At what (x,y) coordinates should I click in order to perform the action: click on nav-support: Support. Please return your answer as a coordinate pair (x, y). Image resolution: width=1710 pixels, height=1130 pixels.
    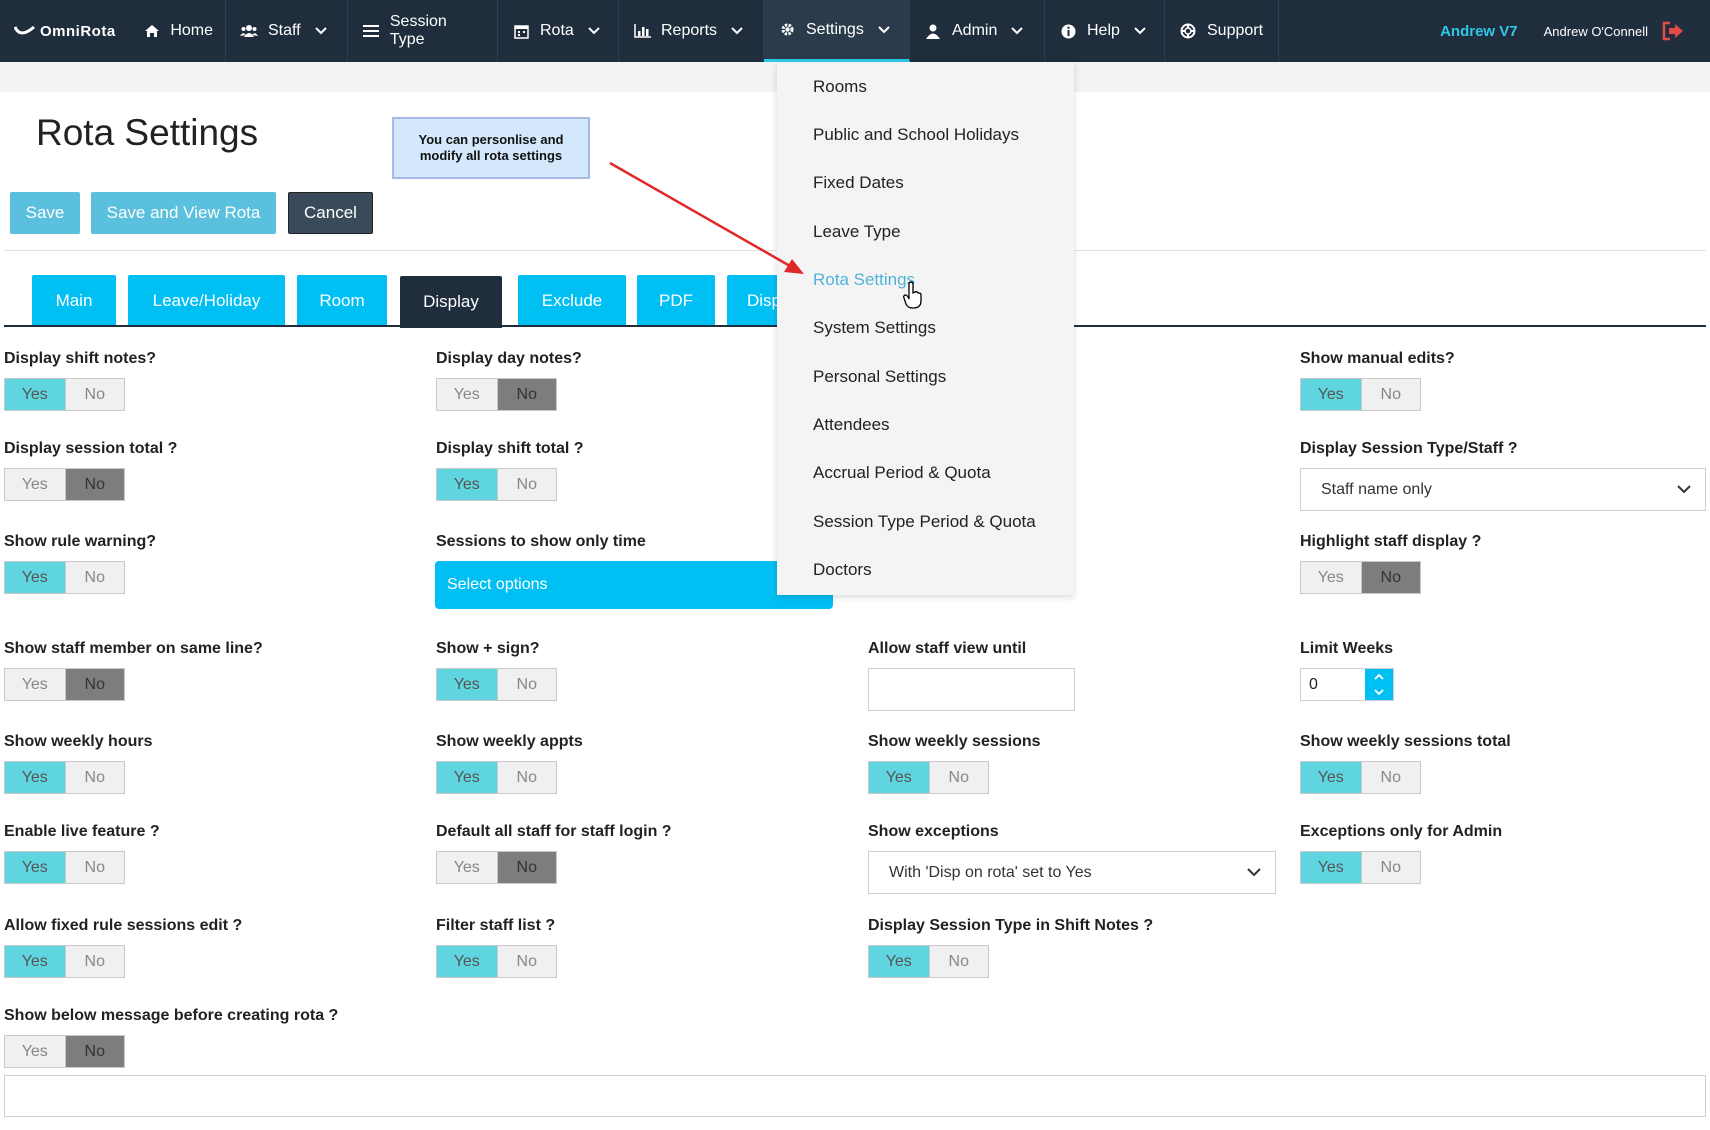
    Looking at the image, I should click on (1222, 31).